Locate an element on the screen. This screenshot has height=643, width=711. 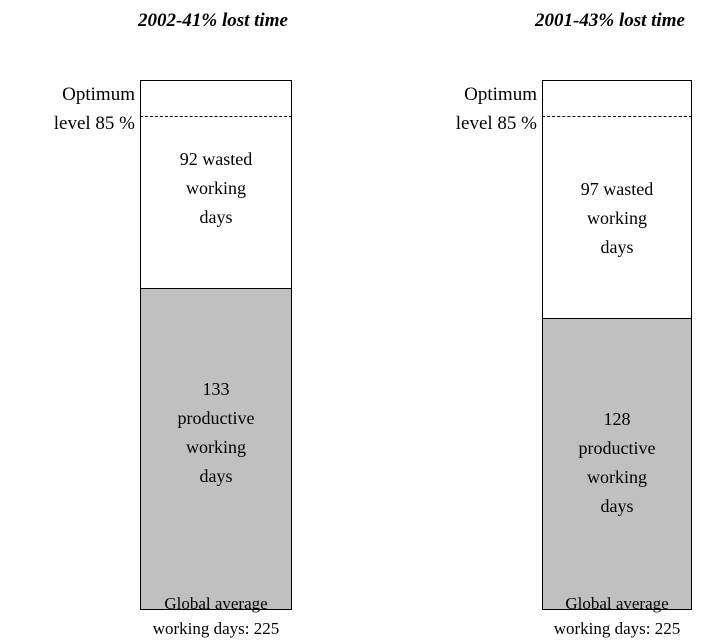
wasted-label: 92 wasted working days is located at coordinates (216, 188).